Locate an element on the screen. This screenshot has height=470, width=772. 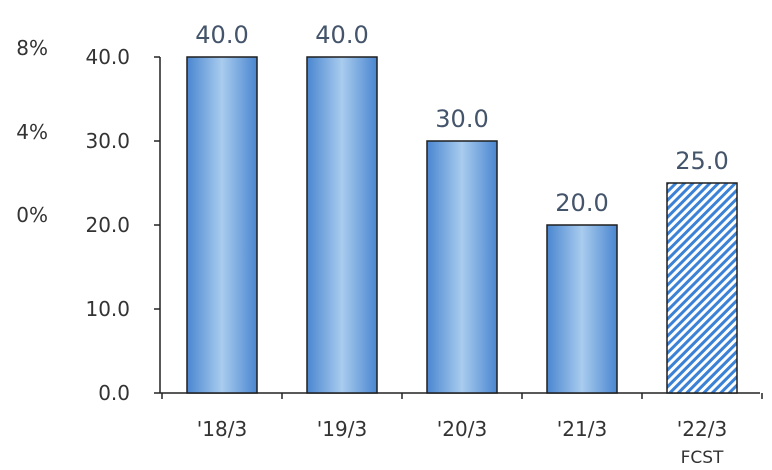
y-tick-label: 10.0 is located at coordinates (107, 309).